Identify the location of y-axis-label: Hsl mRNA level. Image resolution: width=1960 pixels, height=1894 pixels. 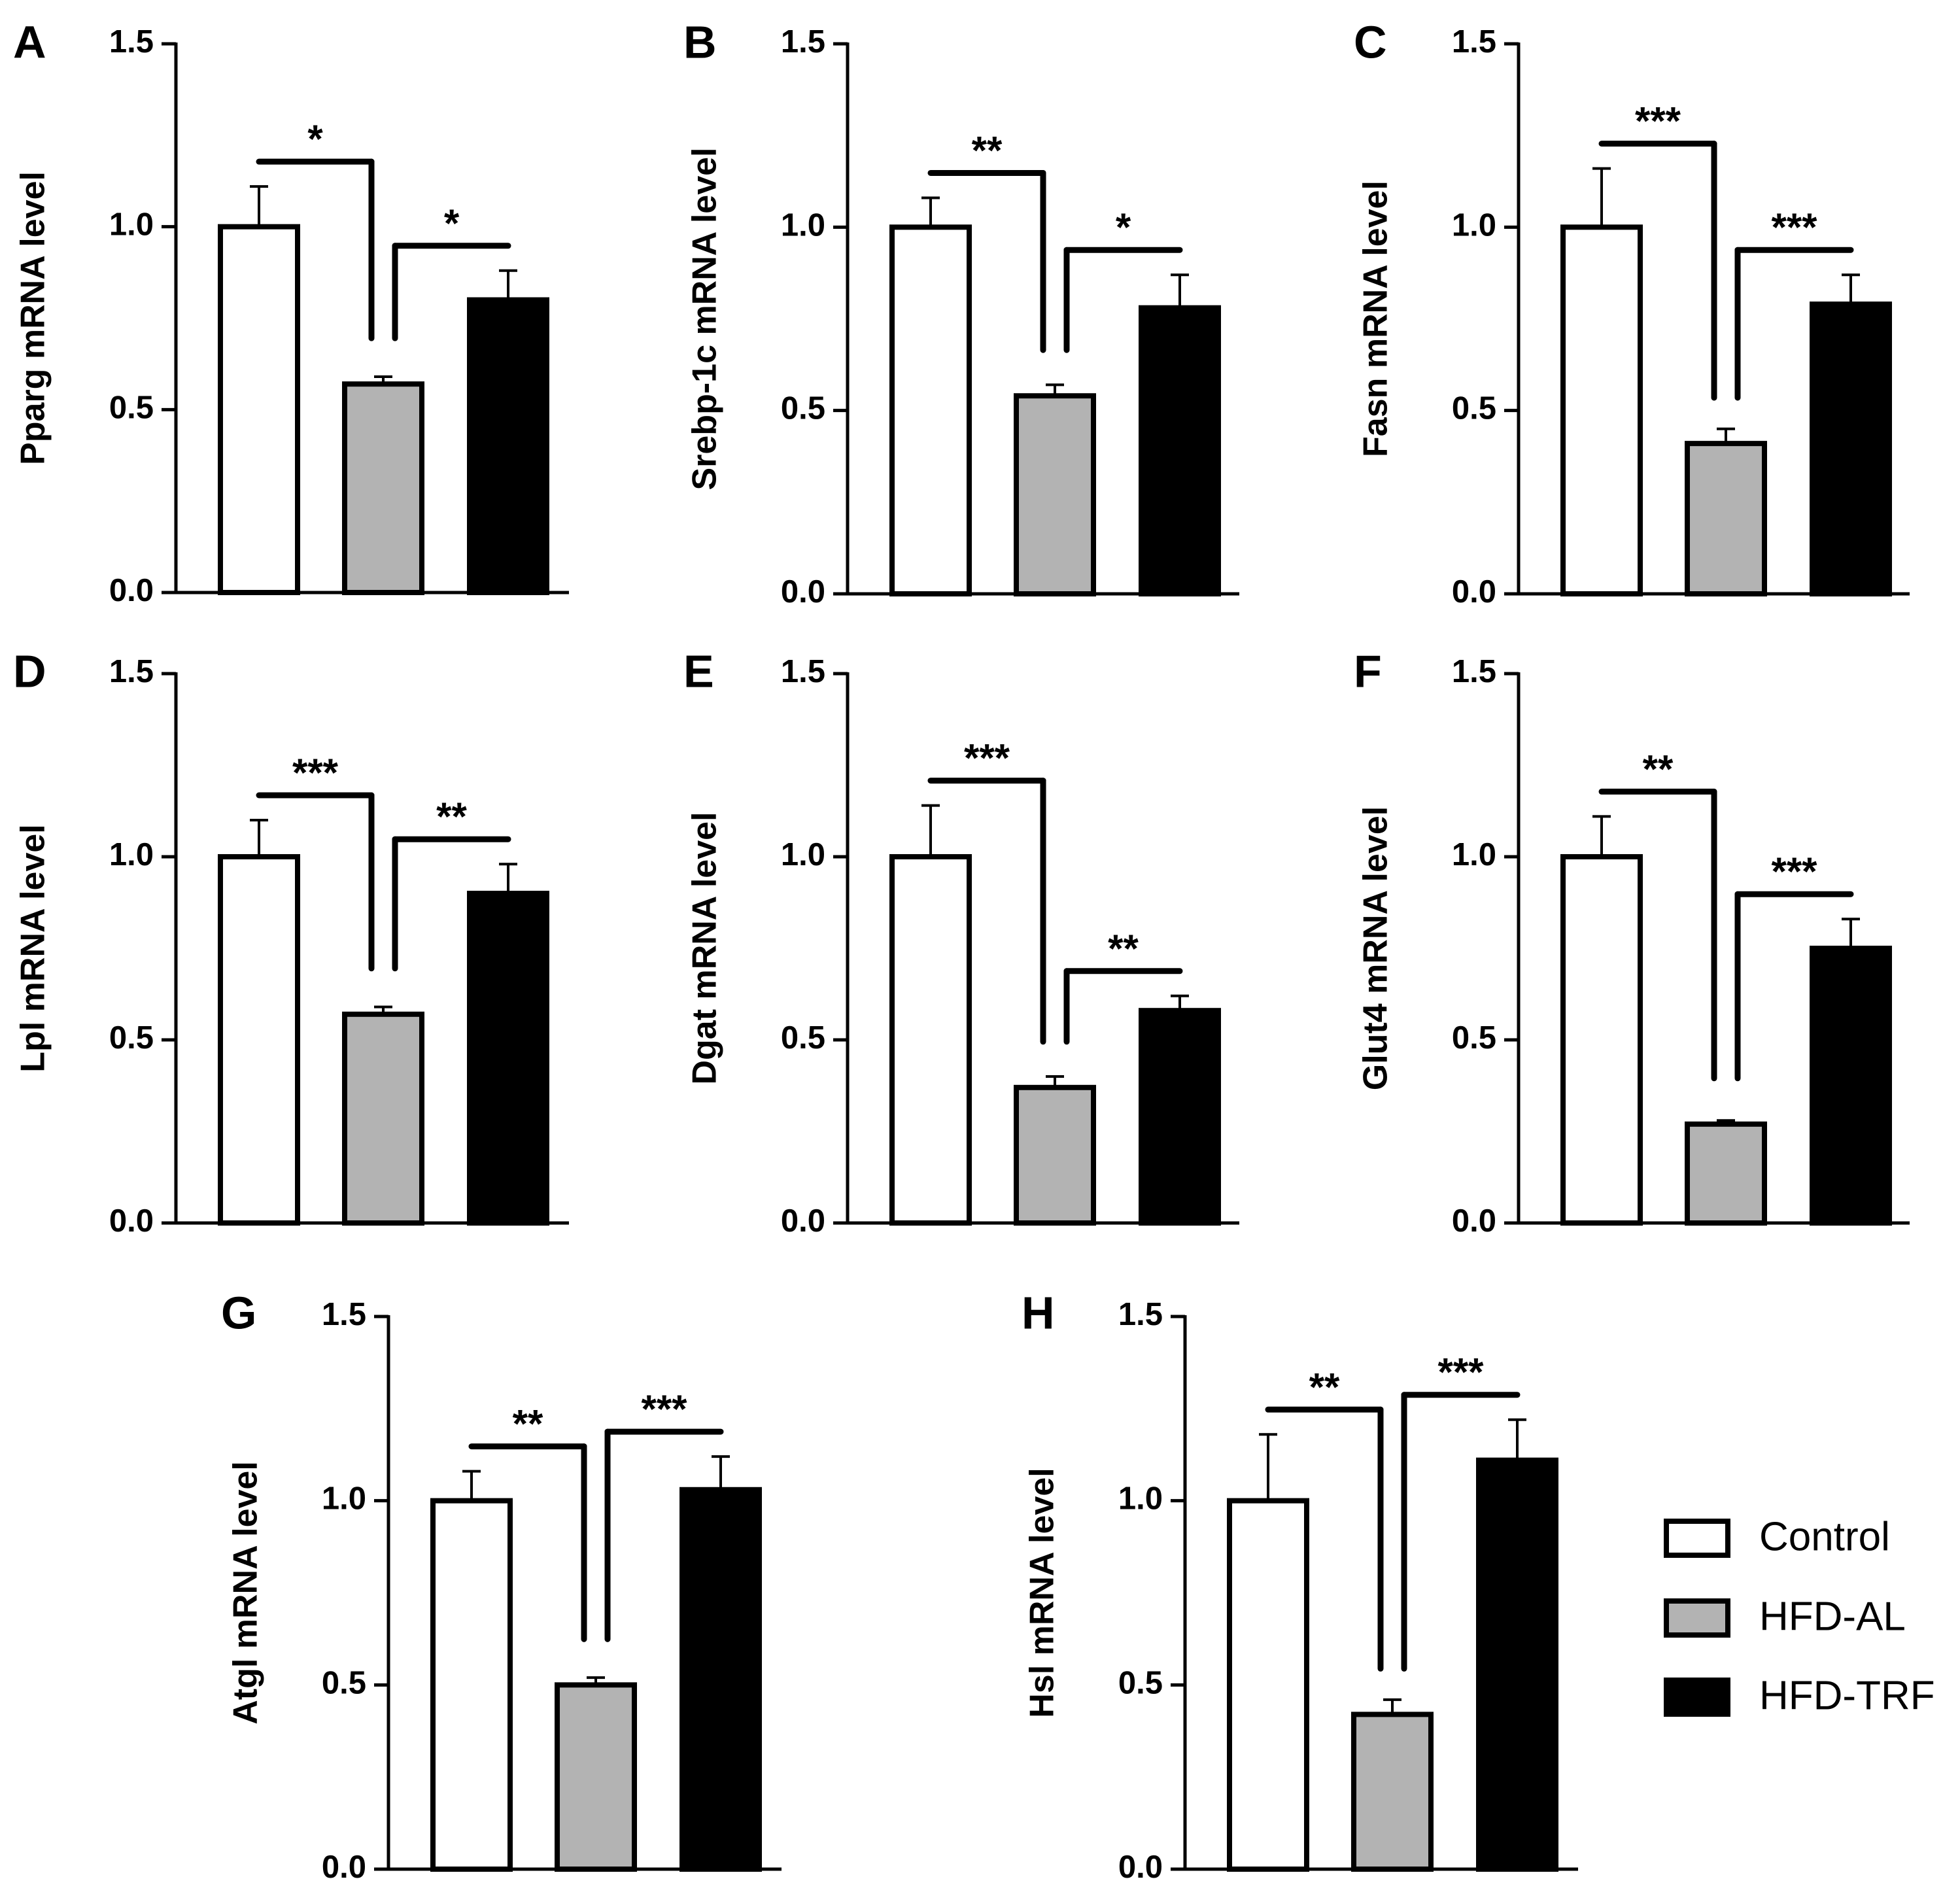
(1042, 1592).